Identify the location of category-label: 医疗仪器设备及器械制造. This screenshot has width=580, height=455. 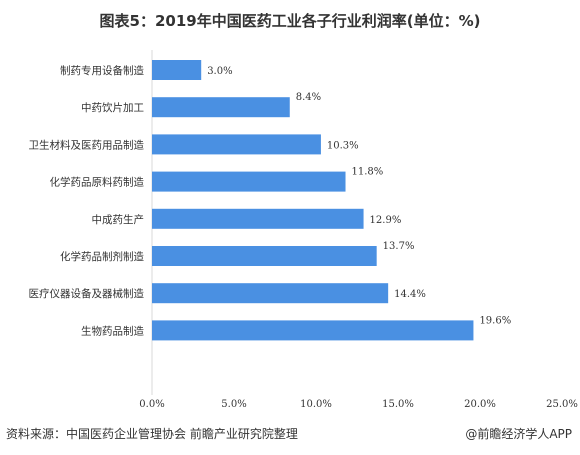
(87, 293).